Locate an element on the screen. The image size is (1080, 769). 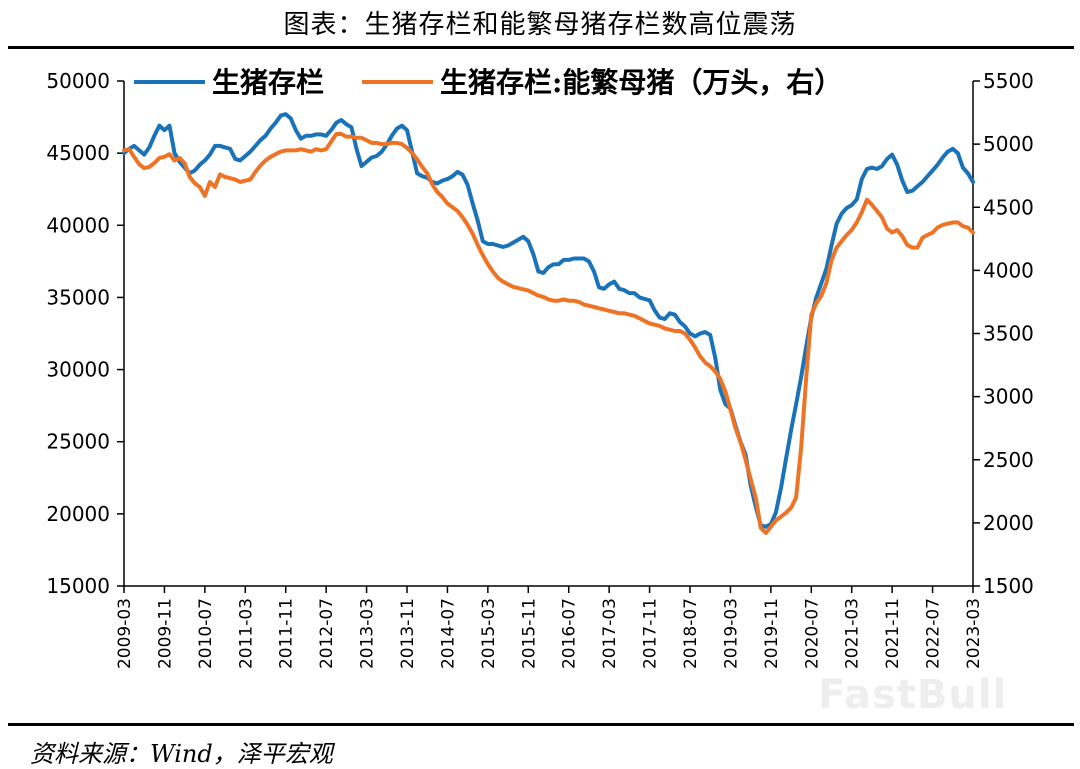
figure-title: 图表：生猪存栏和能繁母猪存栏数高位震荡 is located at coordinates (540, 25).